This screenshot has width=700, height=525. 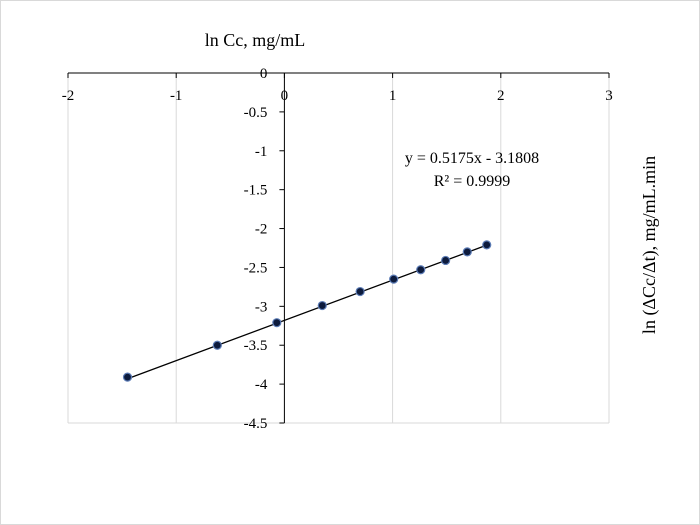 What do you see at coordinates (261, 307) in the screenshot?
I see `y-tick-label: -3` at bounding box center [261, 307].